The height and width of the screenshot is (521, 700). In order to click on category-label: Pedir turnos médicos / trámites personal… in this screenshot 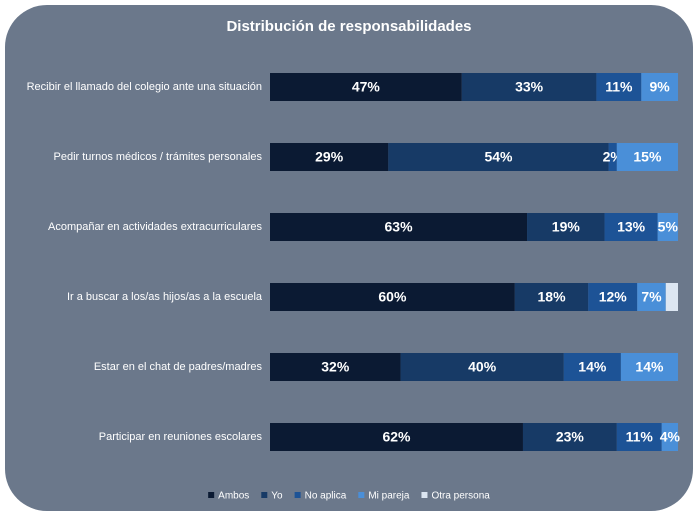, I will do `click(158, 157)`.